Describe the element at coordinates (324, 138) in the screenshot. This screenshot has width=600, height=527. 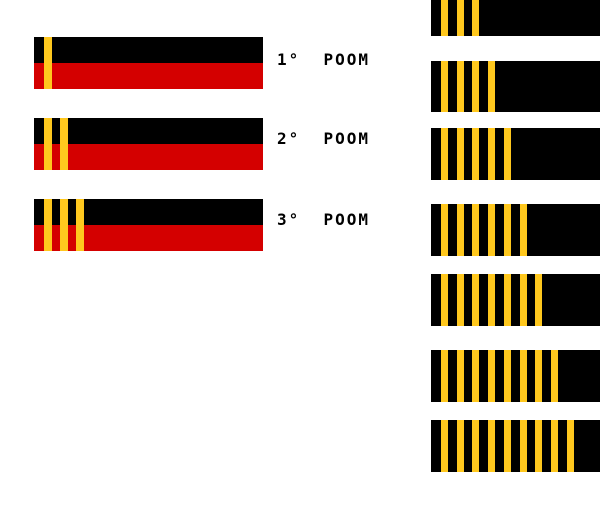
I see `poom-label: 2° POOM` at that location.